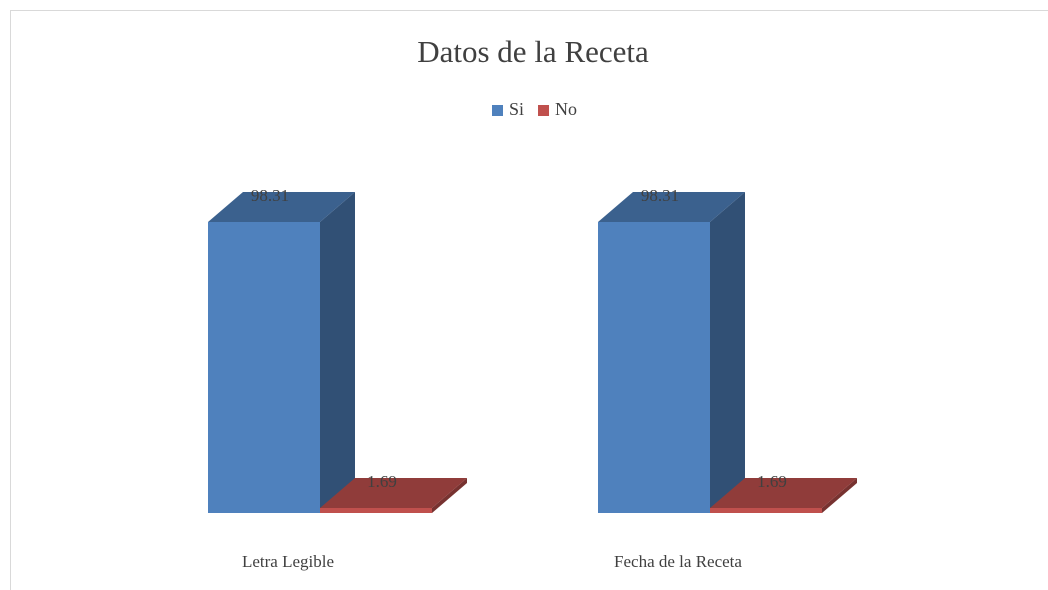  What do you see at coordinates (516, 109) in the screenshot?
I see `legend-label: Si` at bounding box center [516, 109].